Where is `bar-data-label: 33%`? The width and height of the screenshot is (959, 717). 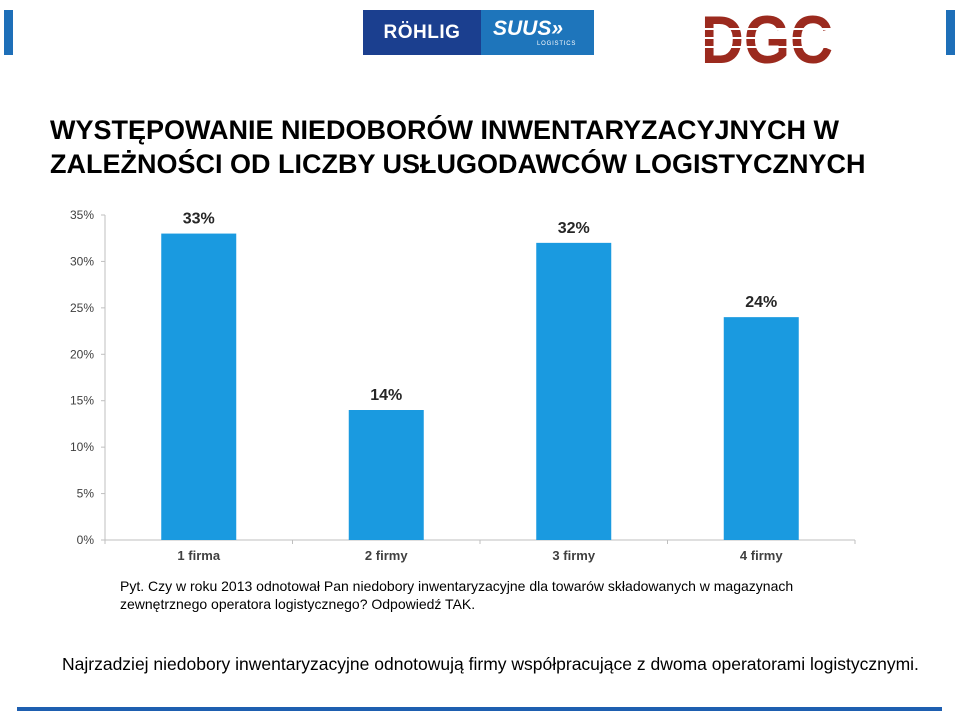
bar-data-label: 33% is located at coordinates (199, 219).